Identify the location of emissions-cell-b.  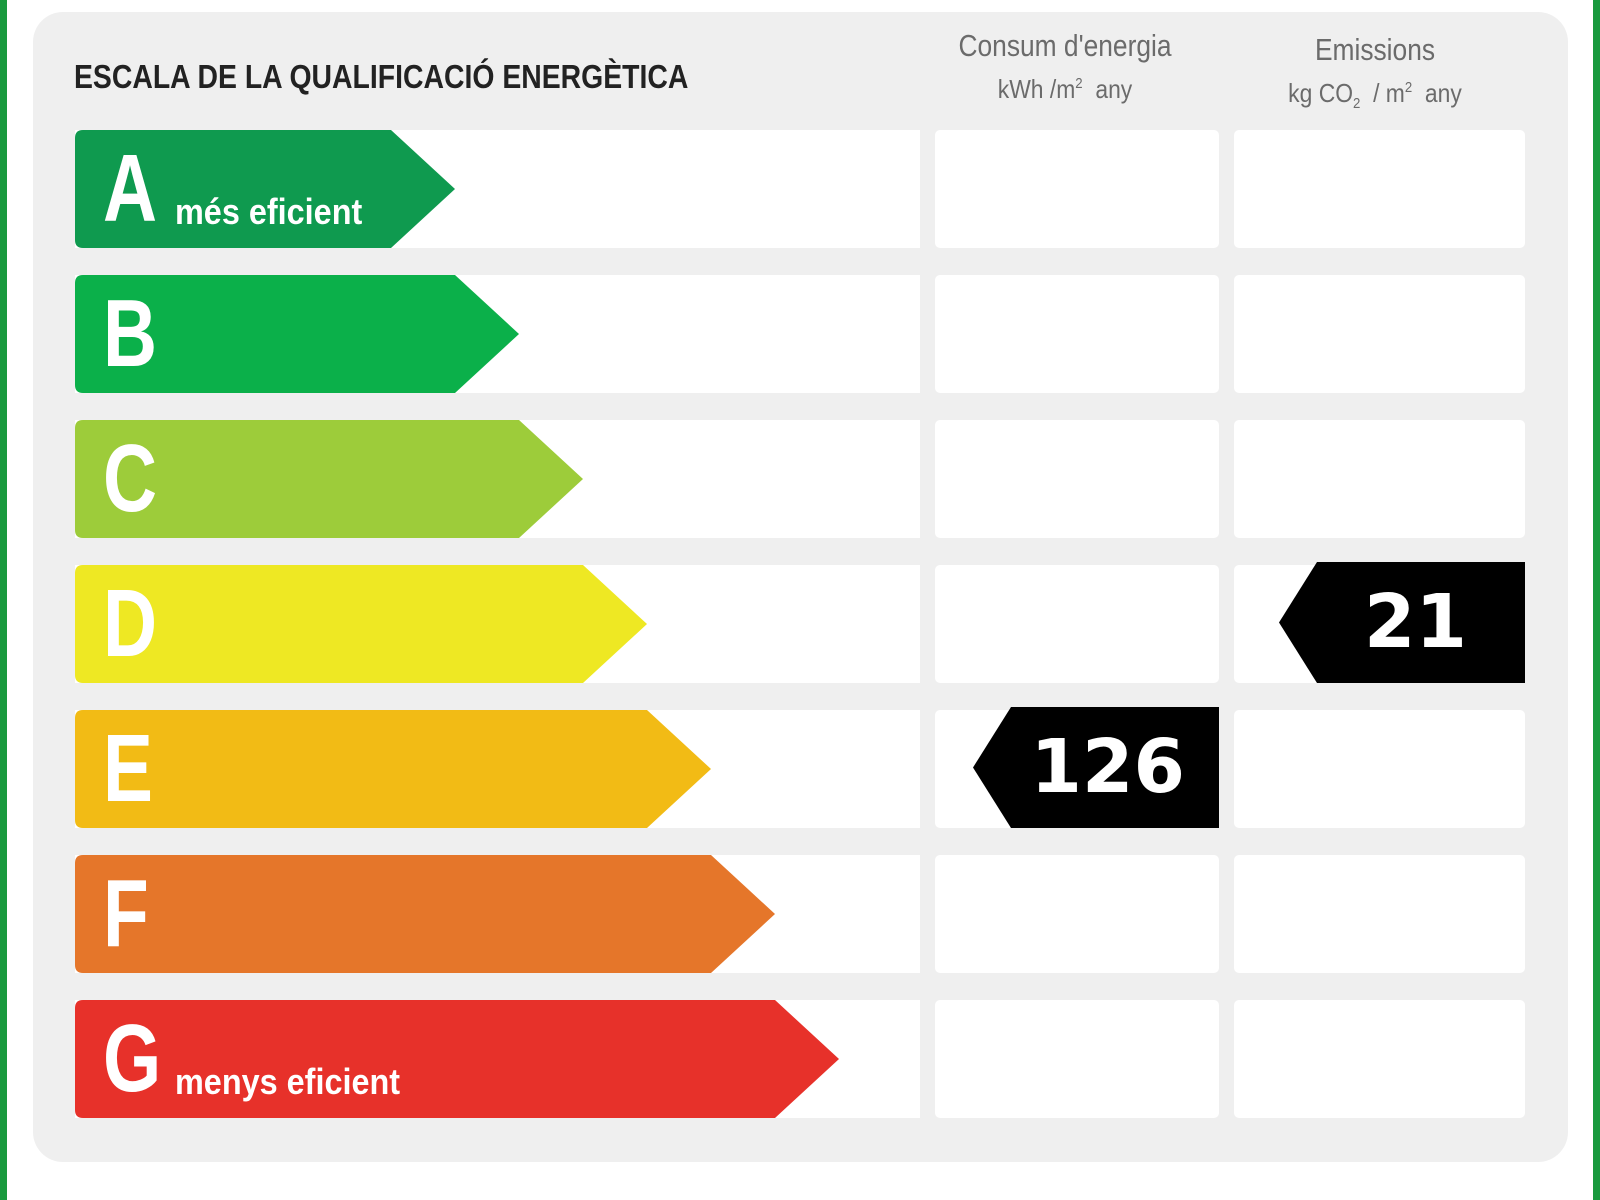
(1379, 334).